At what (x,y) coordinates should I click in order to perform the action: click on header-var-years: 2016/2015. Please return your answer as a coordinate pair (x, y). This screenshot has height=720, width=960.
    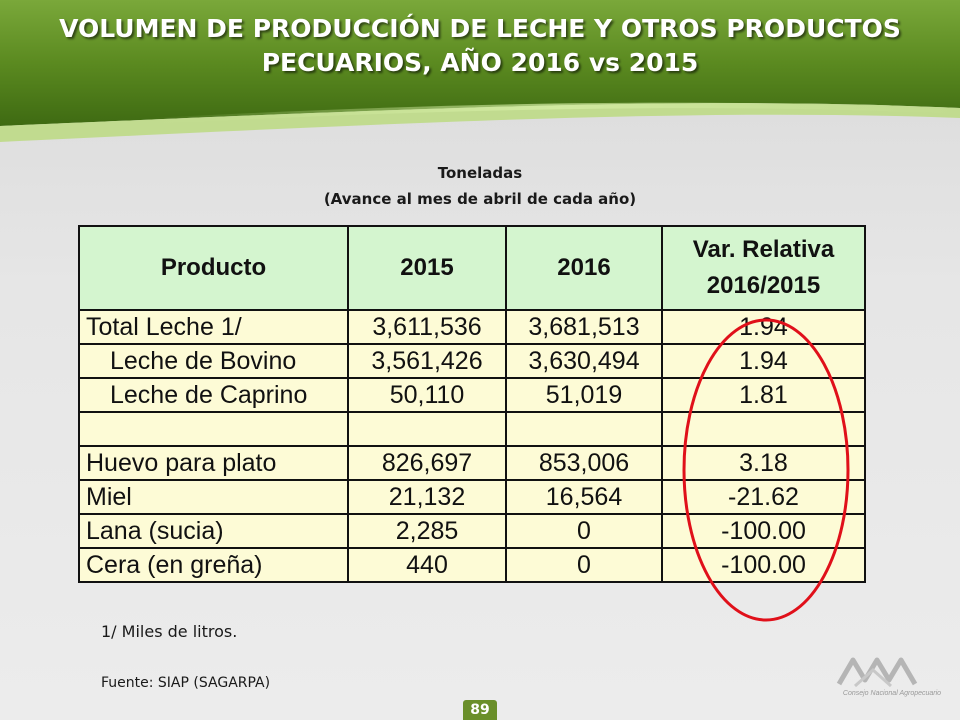
    Looking at the image, I should click on (763, 285).